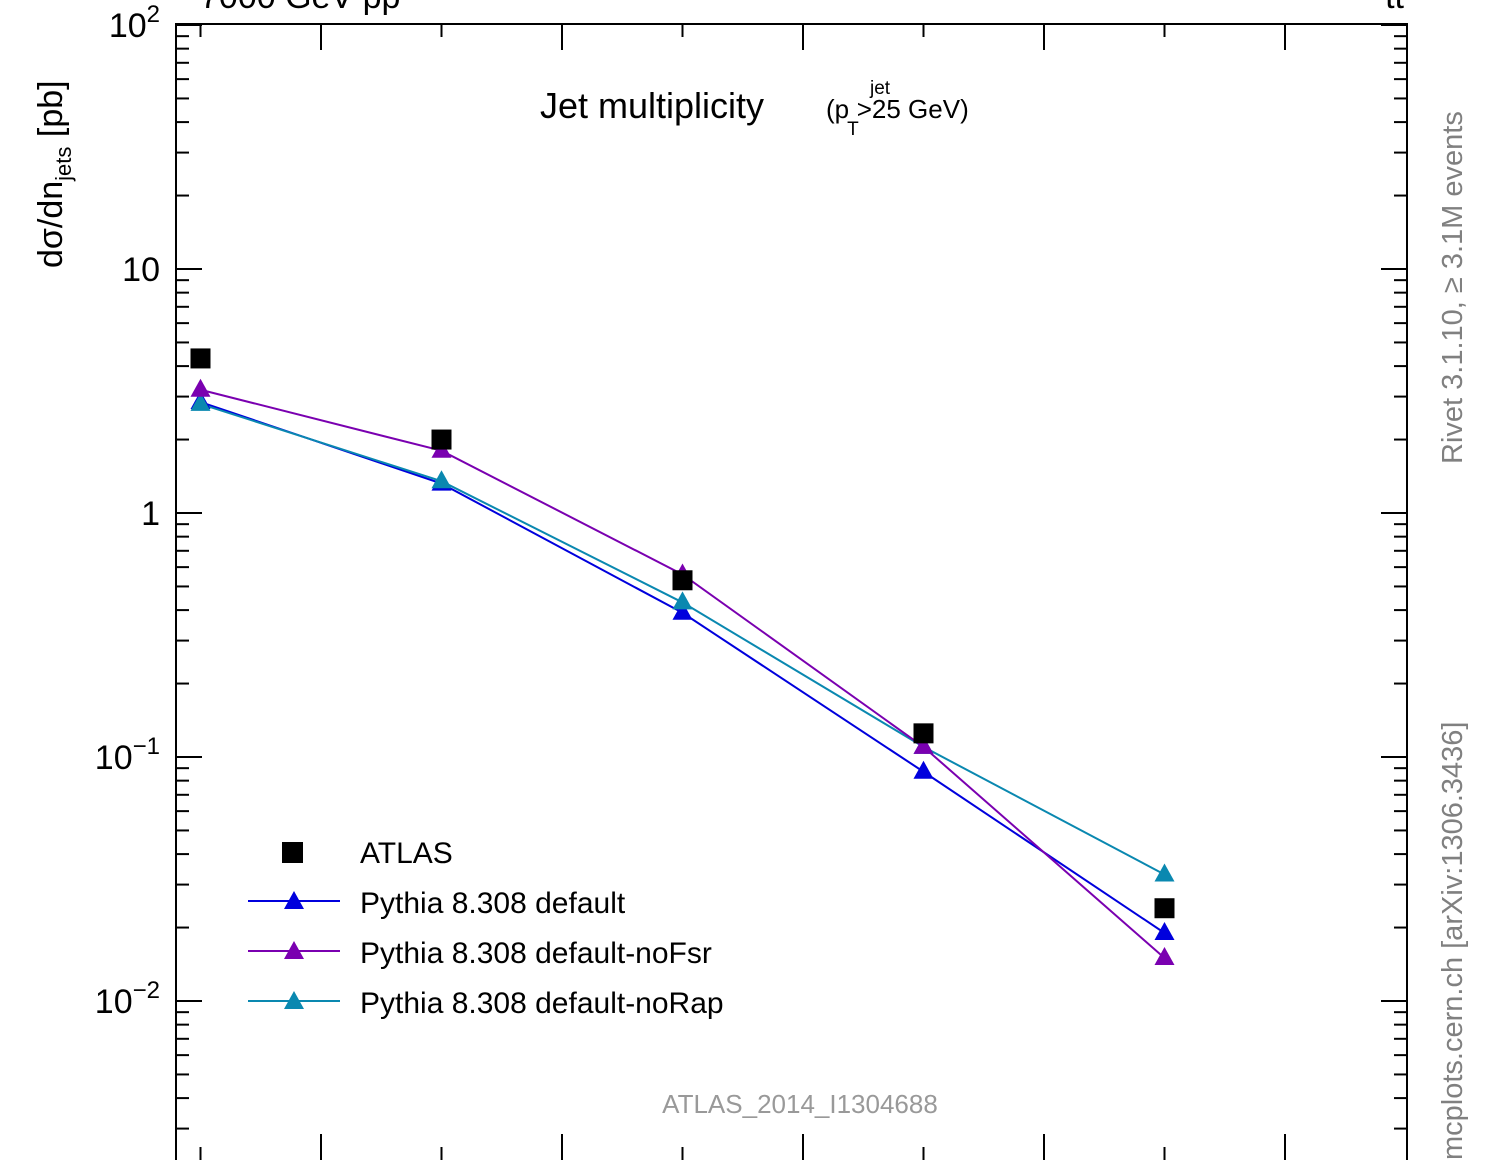  Describe the element at coordinates (63, 164) in the screenshot. I see `y-axis-label-sub: jets` at that location.